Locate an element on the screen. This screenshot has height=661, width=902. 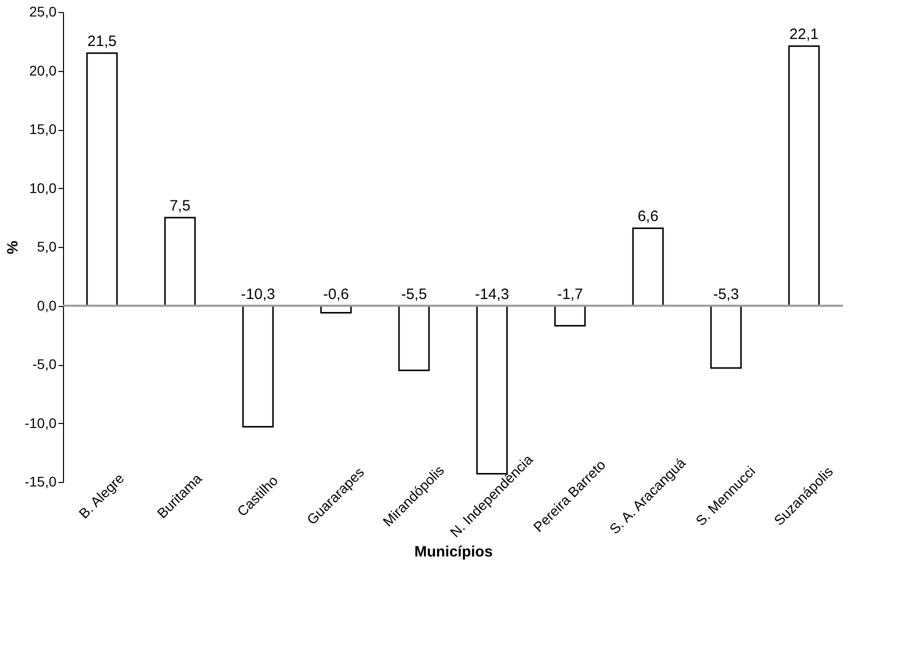
data-label: -5,3 is located at coordinates (726, 294).